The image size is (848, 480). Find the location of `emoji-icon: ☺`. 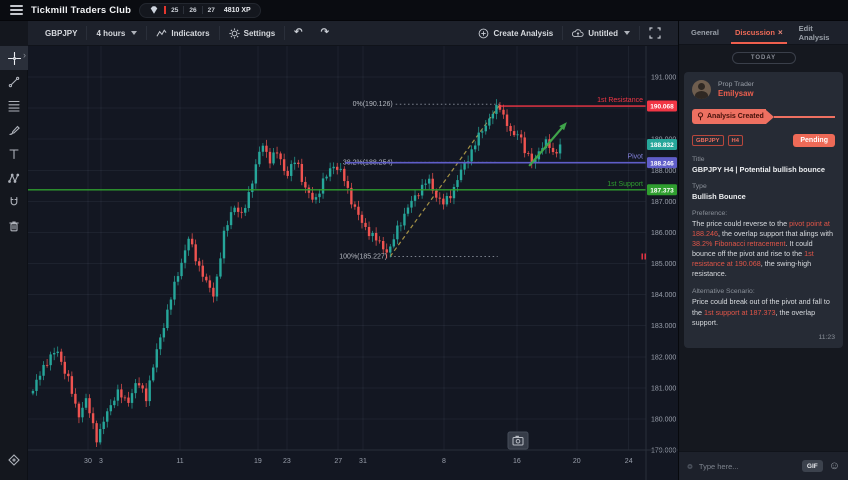

emoji-icon: ☺ is located at coordinates (834, 465).